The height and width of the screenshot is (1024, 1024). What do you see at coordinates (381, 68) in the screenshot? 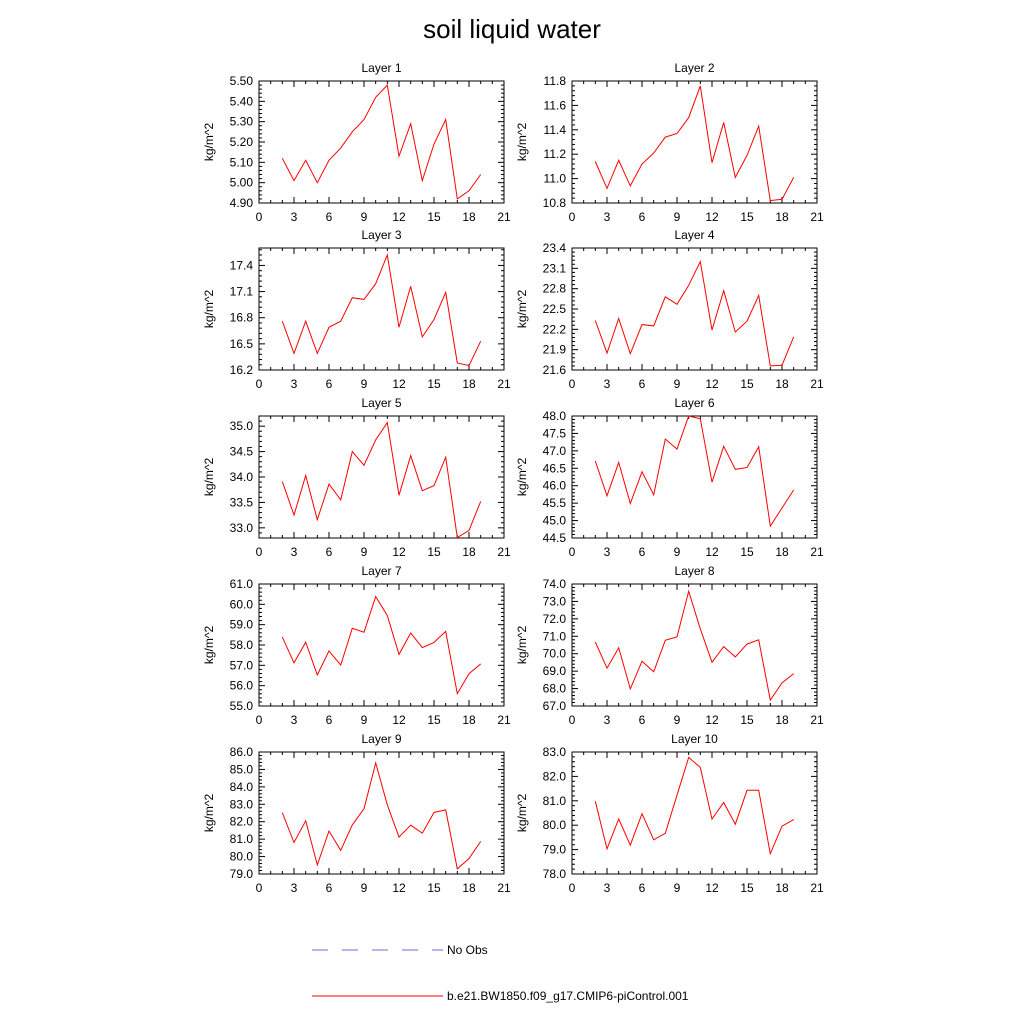
I see `panel-title: Layer 1` at bounding box center [381, 68].